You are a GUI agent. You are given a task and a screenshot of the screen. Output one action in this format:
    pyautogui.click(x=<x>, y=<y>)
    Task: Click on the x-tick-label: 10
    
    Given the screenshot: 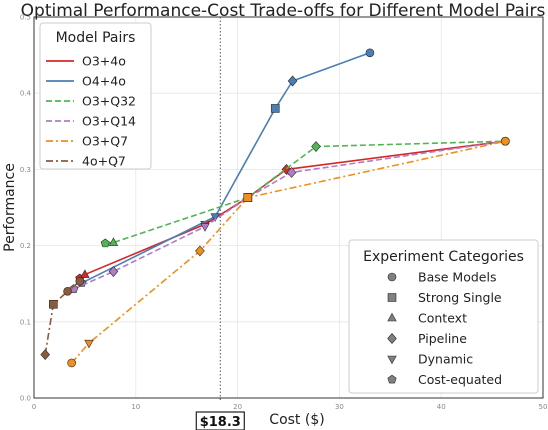 What is the action you would take?
    pyautogui.click(x=135, y=407)
    